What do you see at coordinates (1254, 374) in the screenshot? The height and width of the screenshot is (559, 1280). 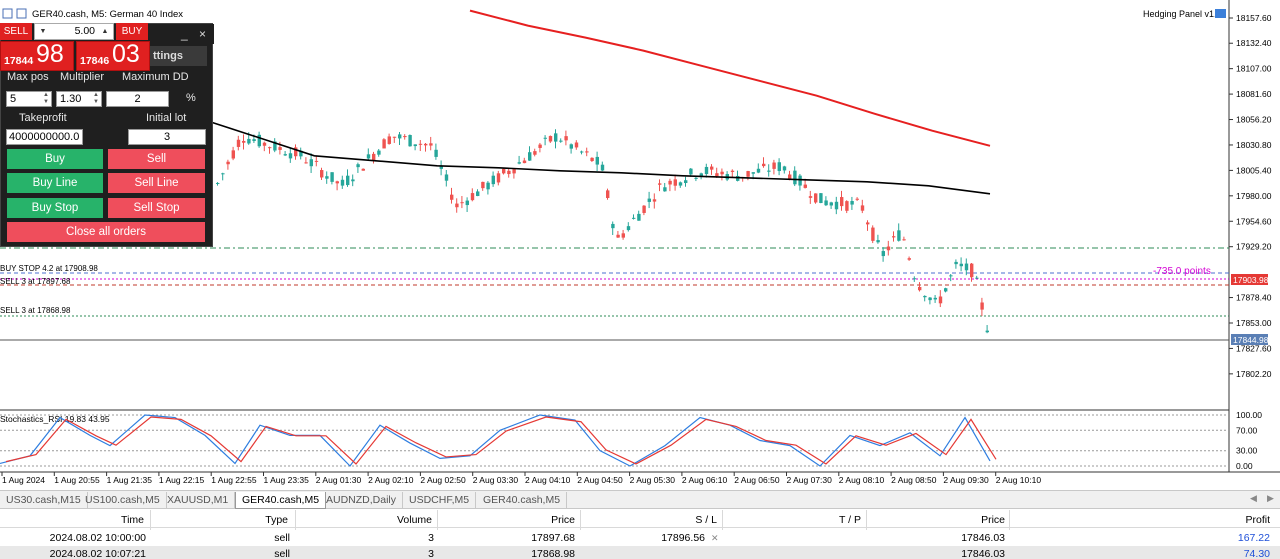 I see `price-tick-label: 17802.20` at bounding box center [1254, 374].